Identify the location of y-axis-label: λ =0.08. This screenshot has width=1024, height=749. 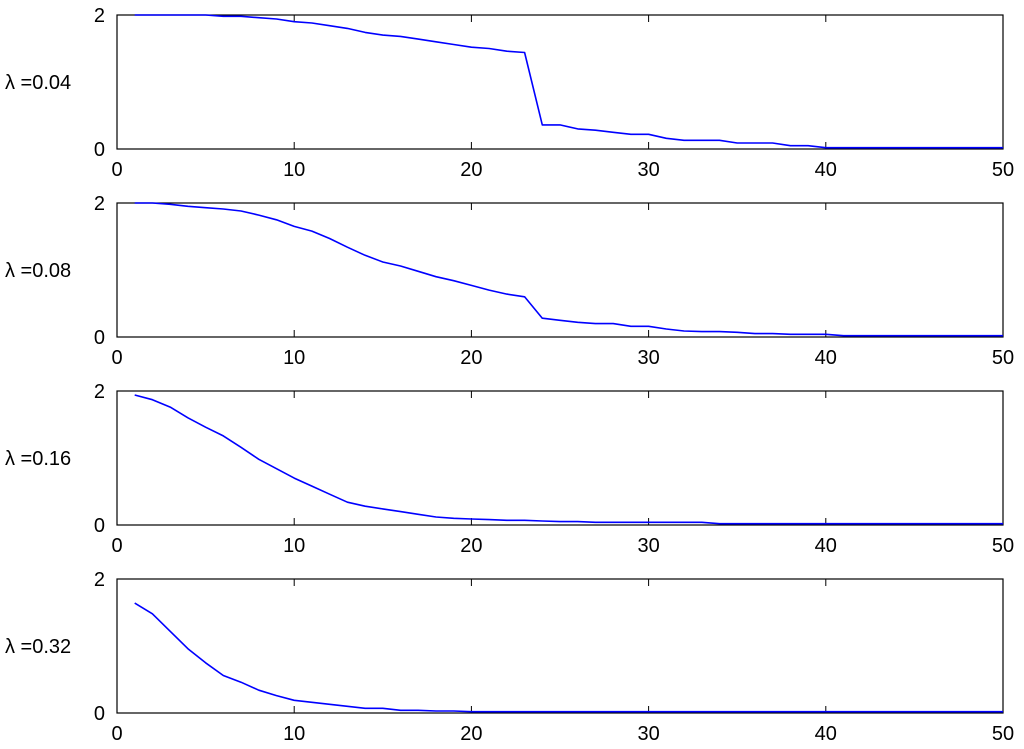
(38, 271).